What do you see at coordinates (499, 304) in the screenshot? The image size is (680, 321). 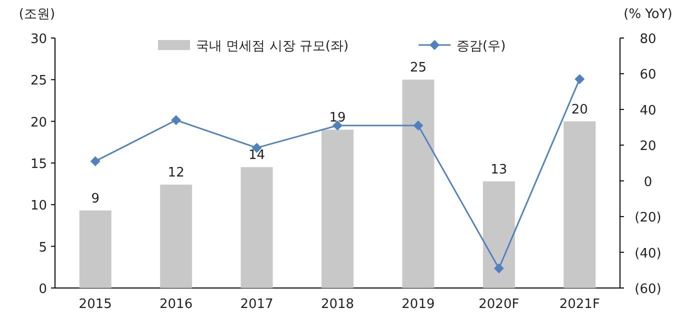 I see `x-tick-label: 2020F` at bounding box center [499, 304].